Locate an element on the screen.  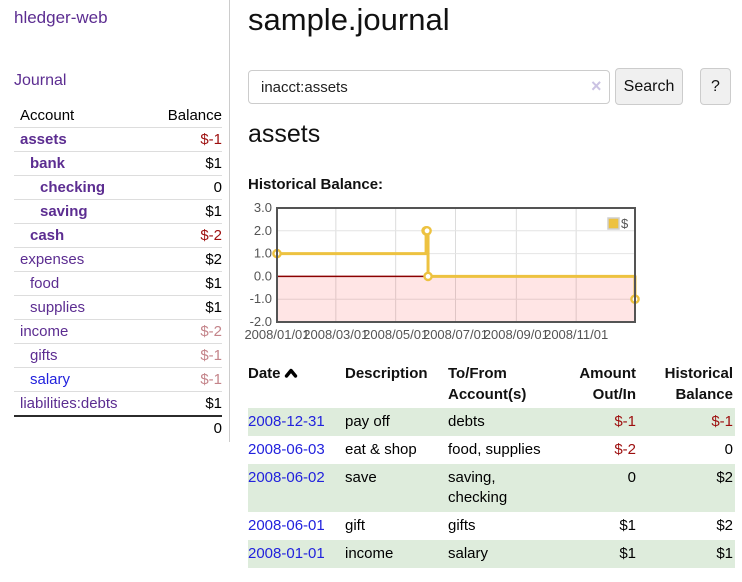
accounts-header-balance: Balance is located at coordinates (194, 115).